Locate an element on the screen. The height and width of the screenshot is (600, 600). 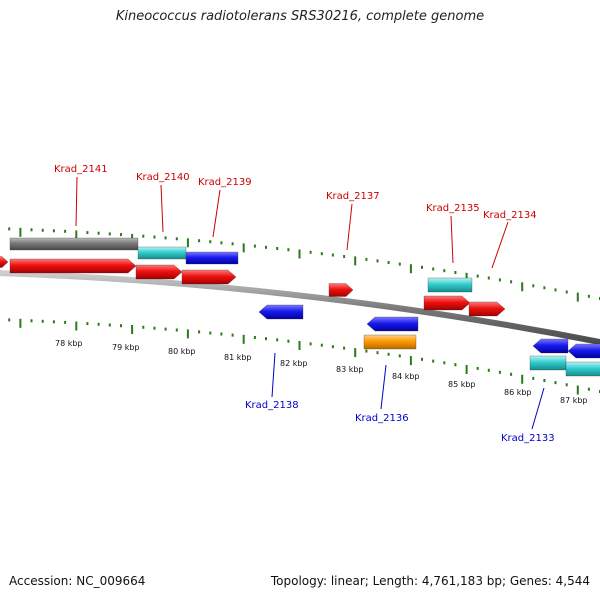
gene-label-krad-2139: Krad_2139 is located at coordinates (225, 182).